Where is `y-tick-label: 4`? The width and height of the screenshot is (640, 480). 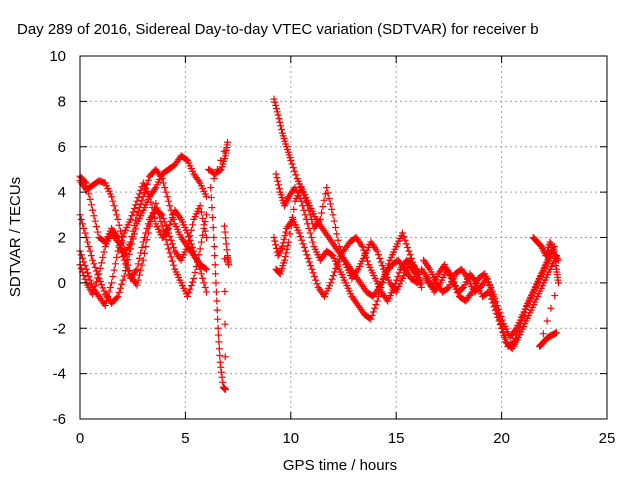 y-tick-label: 4 is located at coordinates (62, 192).